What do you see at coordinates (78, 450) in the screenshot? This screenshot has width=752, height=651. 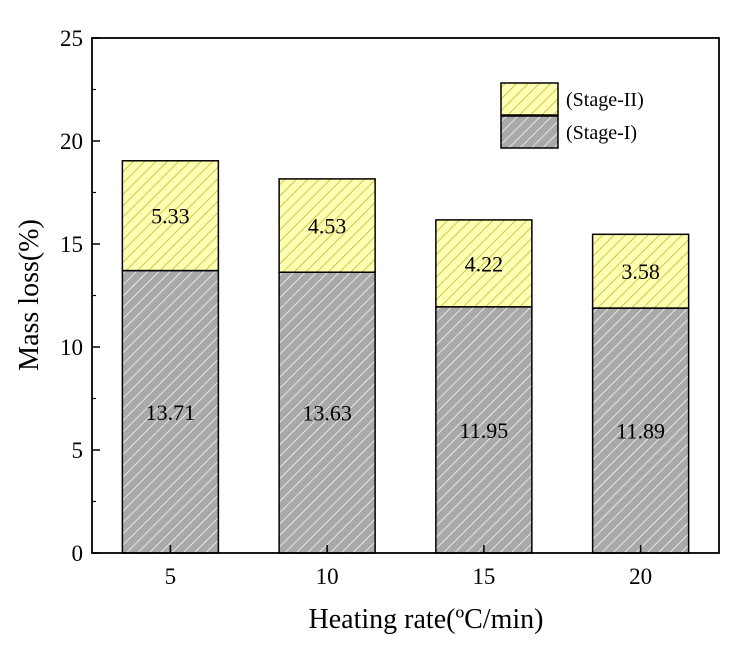 I see `y-tick-label-5: 5` at bounding box center [78, 450].